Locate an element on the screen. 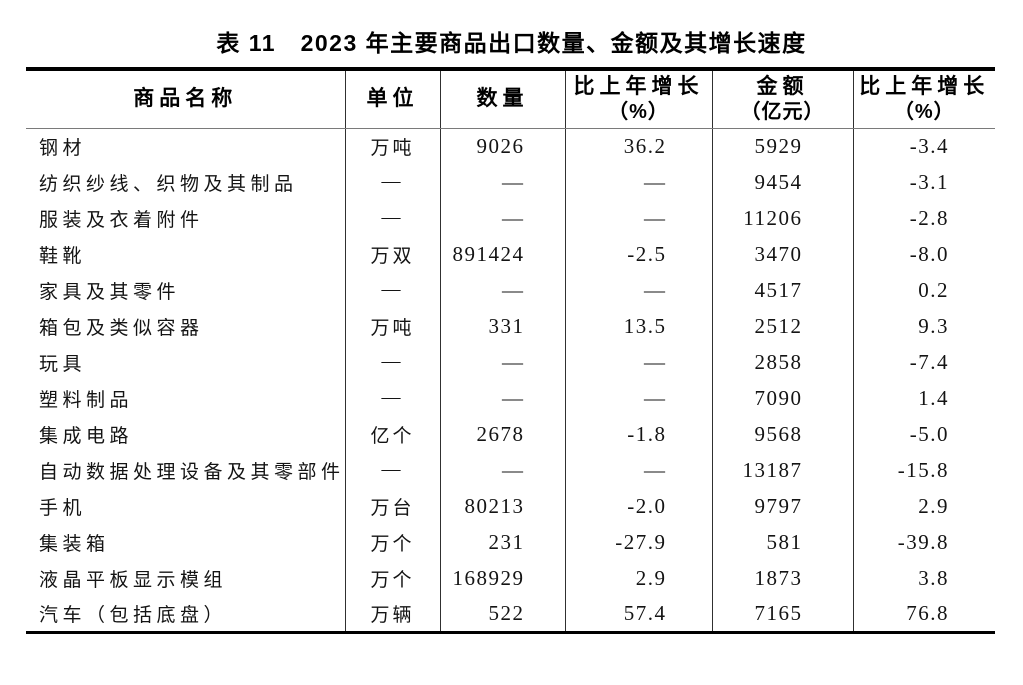 The height and width of the screenshot is (685, 1023). cell-quantity-growth: 13.5 is located at coordinates (638, 326).